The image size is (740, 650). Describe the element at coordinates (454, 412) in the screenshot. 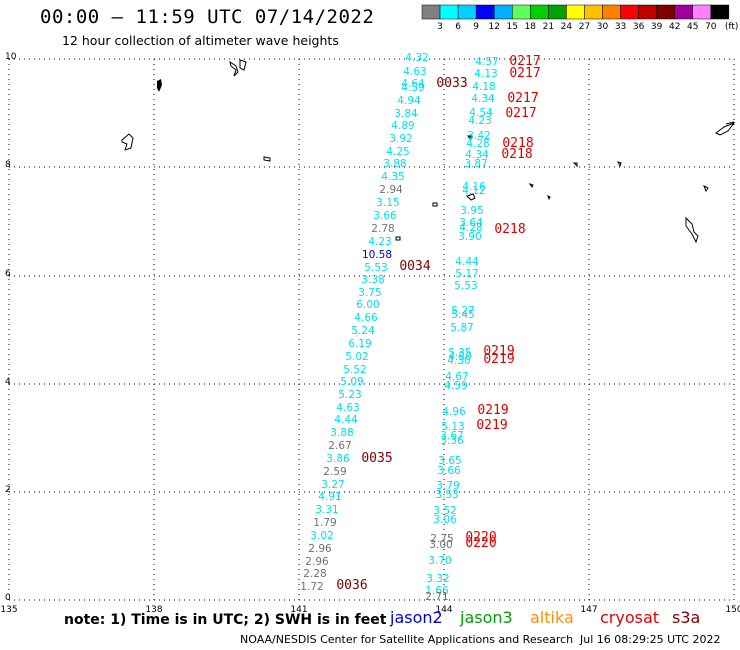

I see `wave-height-value: 4.96` at that location.